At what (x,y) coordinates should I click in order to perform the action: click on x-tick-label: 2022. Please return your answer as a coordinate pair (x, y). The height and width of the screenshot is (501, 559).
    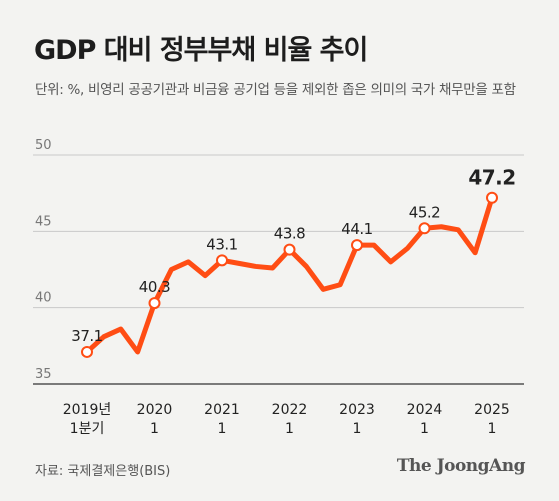
    Looking at the image, I should click on (290, 410).